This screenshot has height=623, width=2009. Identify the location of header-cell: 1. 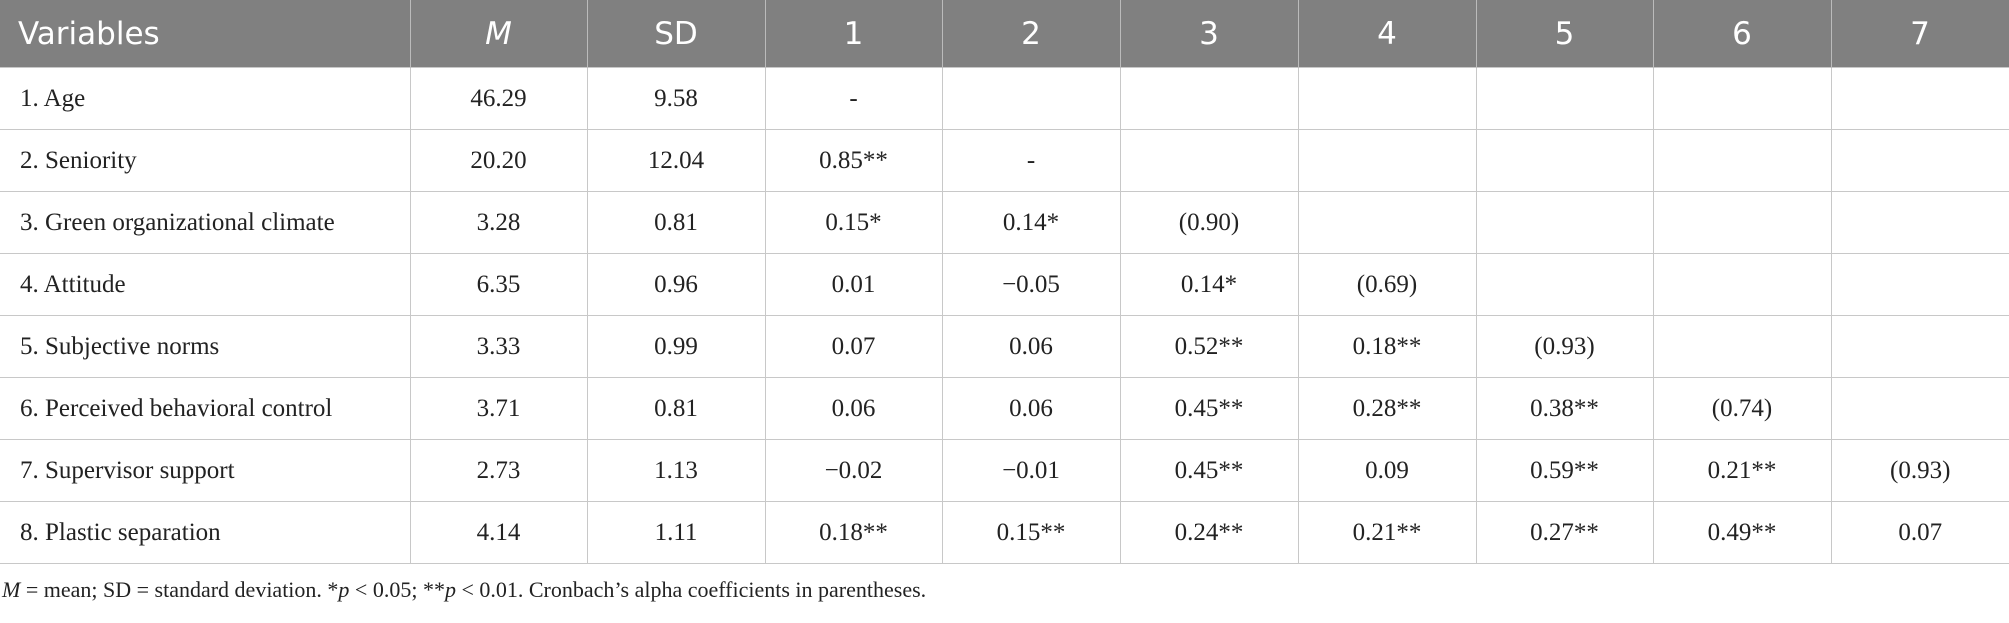
(854, 34).